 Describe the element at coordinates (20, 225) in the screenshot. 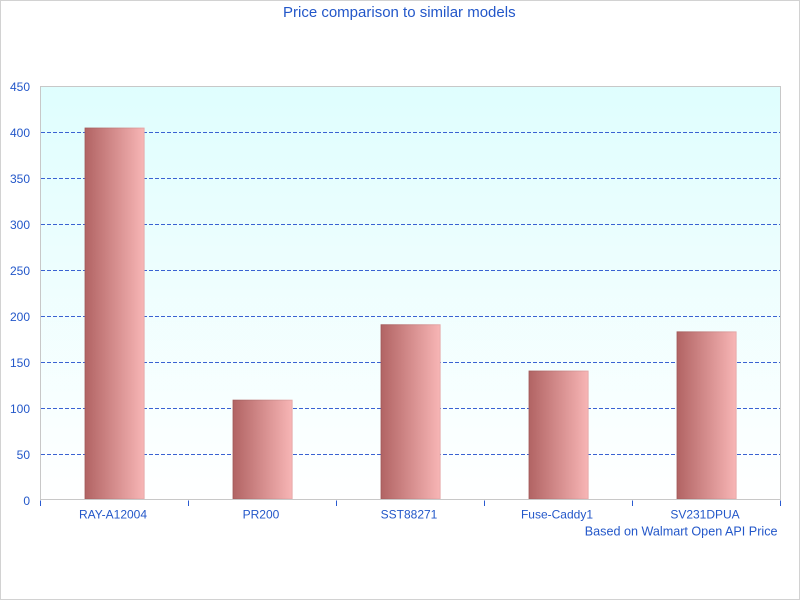

I see `svg-text: 300` at that location.